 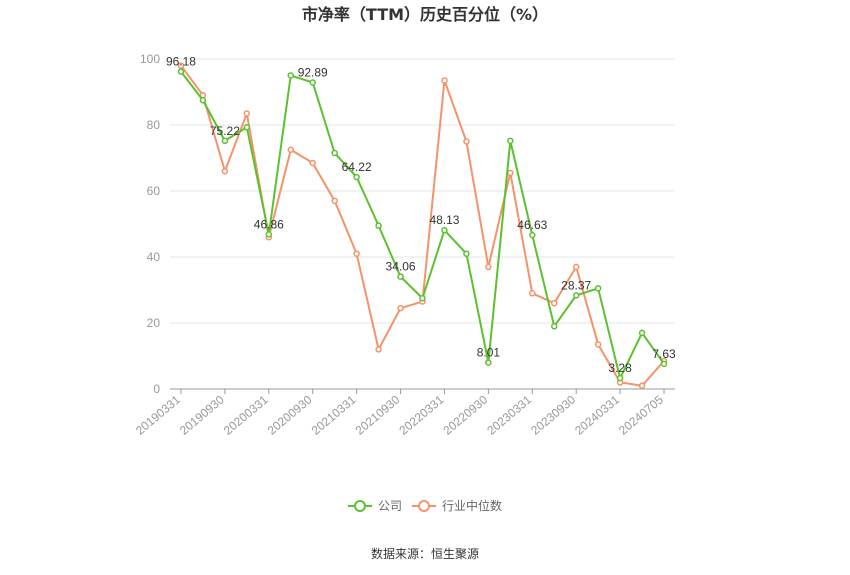 What do you see at coordinates (465, 414) in the screenshot?
I see `x-tick-label: 20220930` at bounding box center [465, 414].